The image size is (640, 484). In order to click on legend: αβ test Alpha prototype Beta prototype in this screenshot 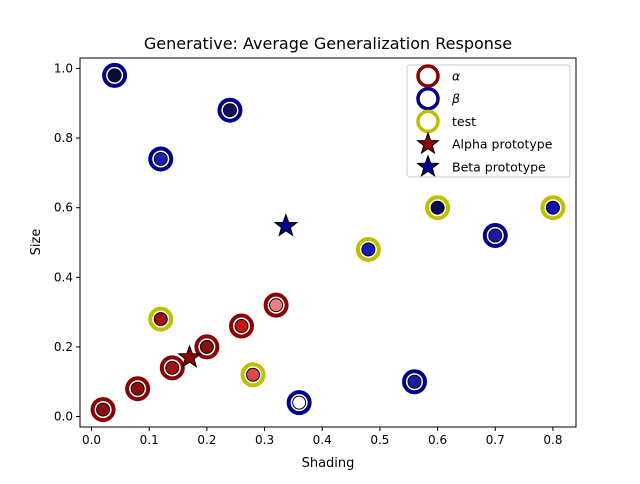, I will do `click(488, 121)`.